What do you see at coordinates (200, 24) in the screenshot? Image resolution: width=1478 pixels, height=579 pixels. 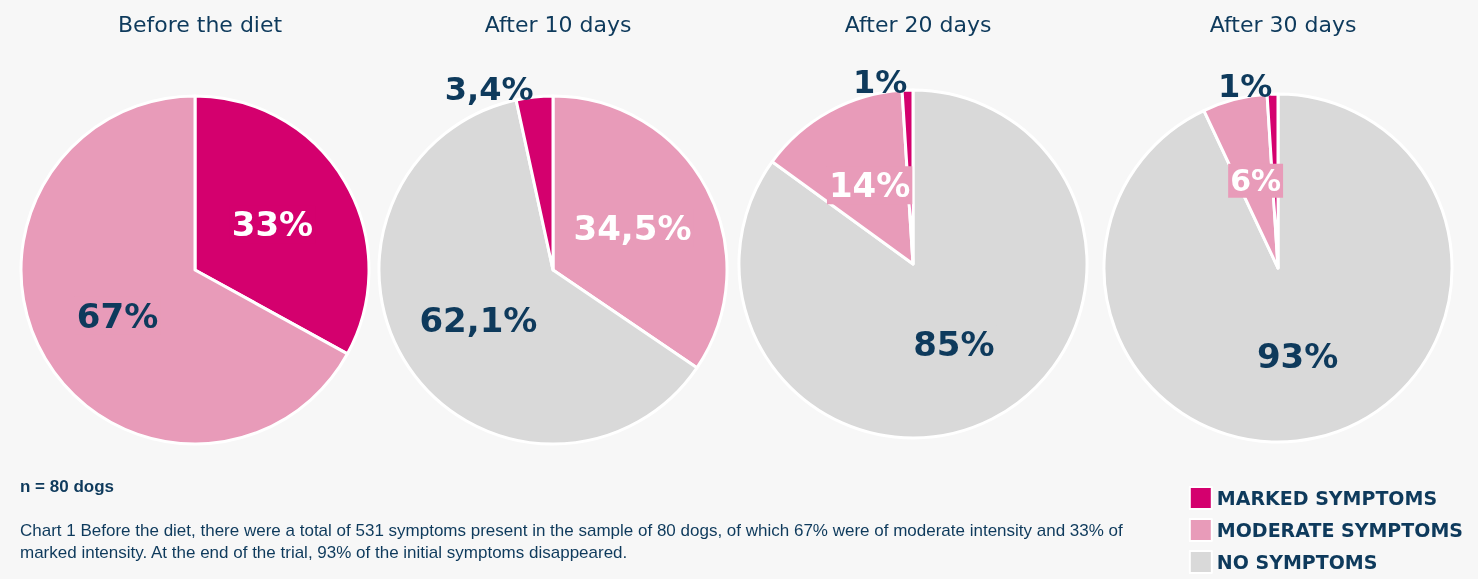 I see `chart-title: Before the diet` at bounding box center [200, 24].